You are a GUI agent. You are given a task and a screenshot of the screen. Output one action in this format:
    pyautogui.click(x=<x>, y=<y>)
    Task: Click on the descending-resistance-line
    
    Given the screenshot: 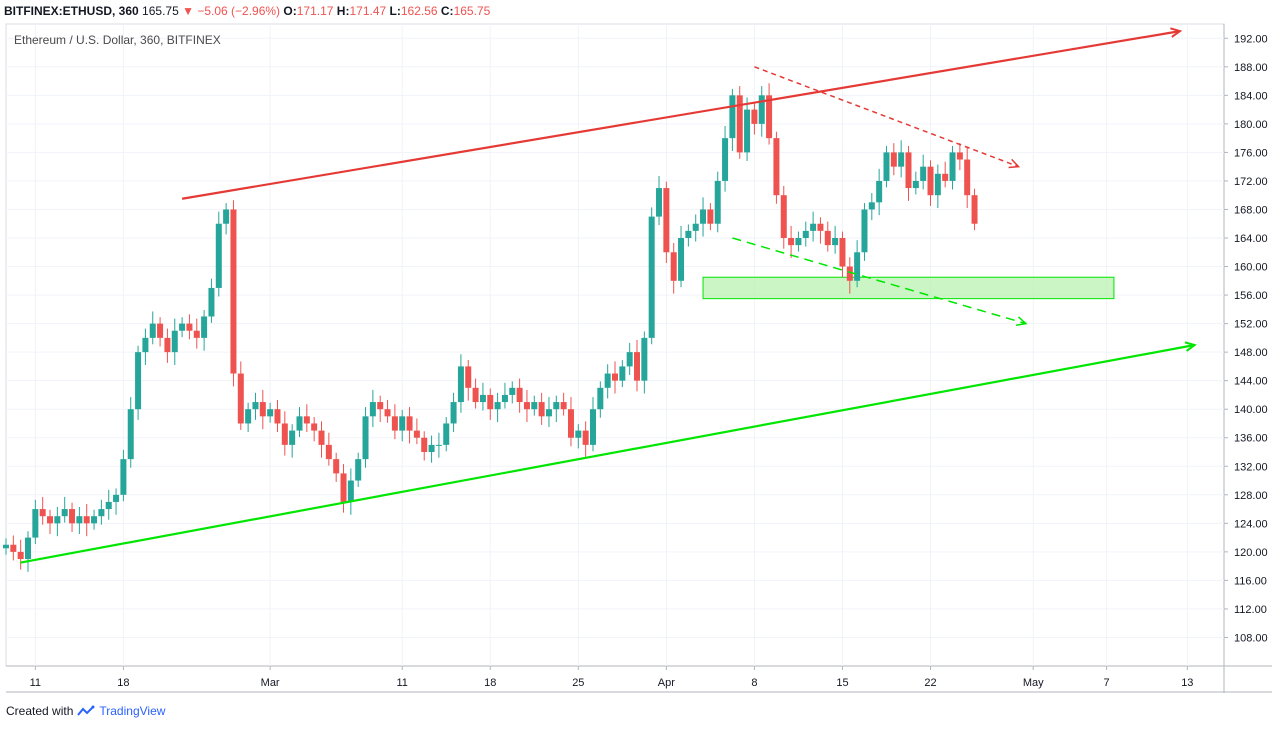 What is the action you would take?
    pyautogui.click(x=886, y=117)
    